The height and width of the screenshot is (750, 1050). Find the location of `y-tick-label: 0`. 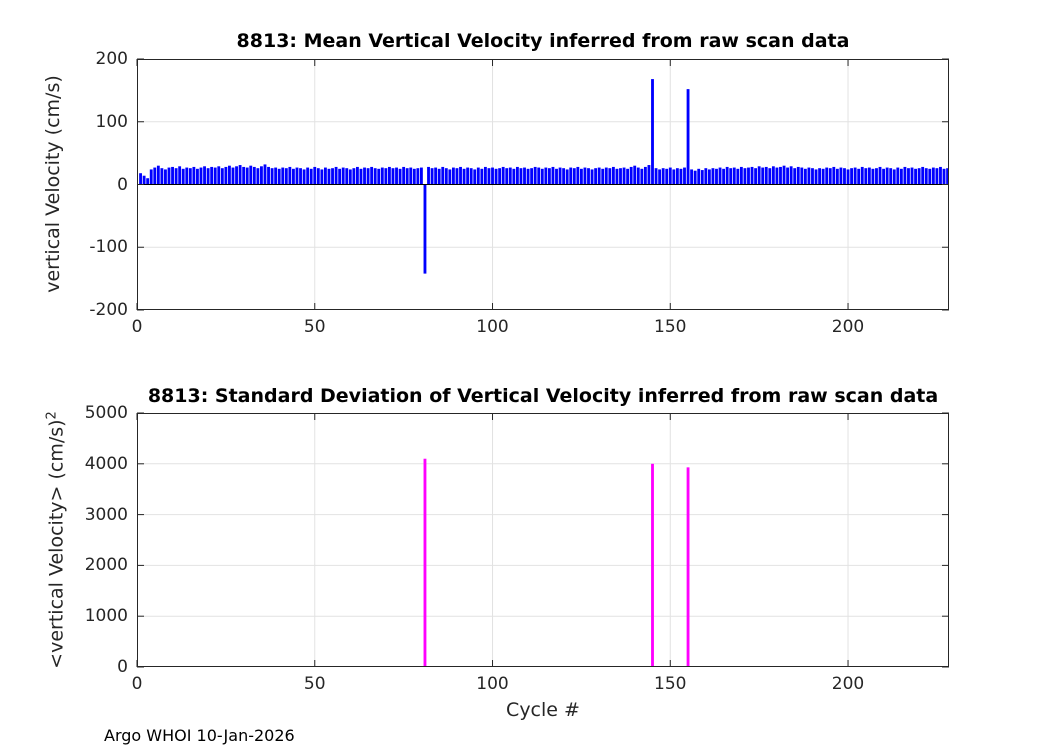

y-tick-label: 0 is located at coordinates (122, 667).